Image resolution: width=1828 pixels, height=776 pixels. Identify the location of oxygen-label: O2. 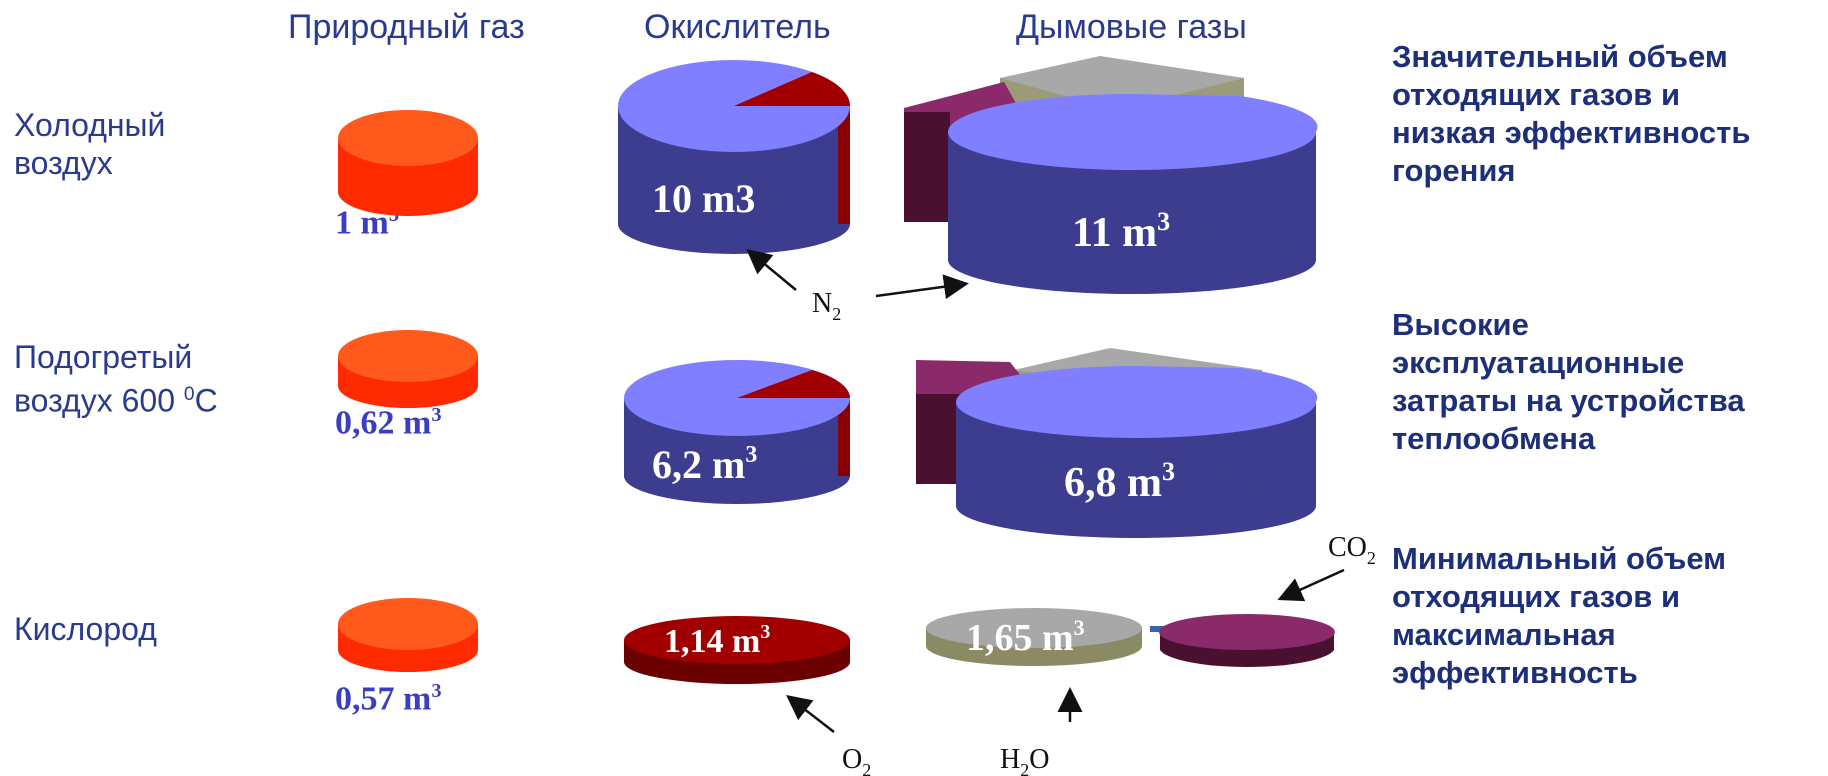
(856, 760).